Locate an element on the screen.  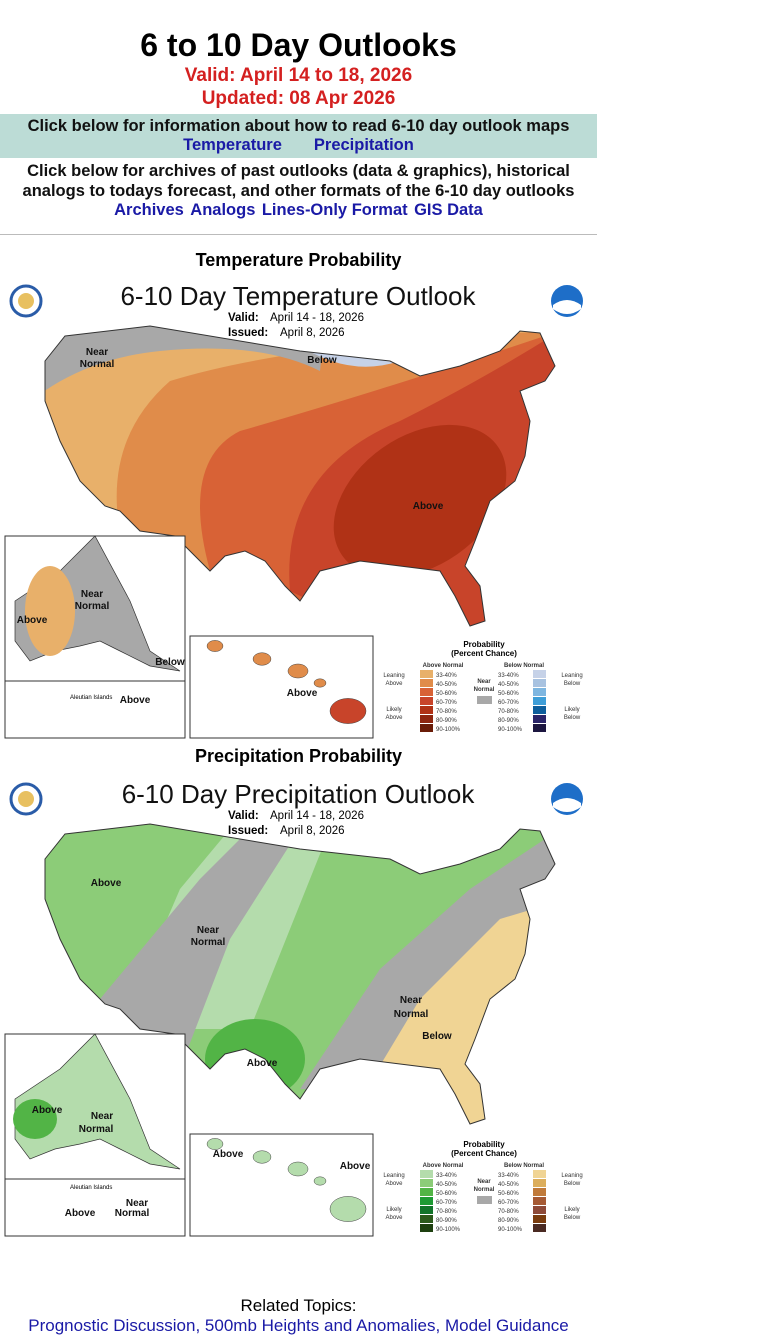
legend-below-range: 40-50% is located at coordinates (508, 685).